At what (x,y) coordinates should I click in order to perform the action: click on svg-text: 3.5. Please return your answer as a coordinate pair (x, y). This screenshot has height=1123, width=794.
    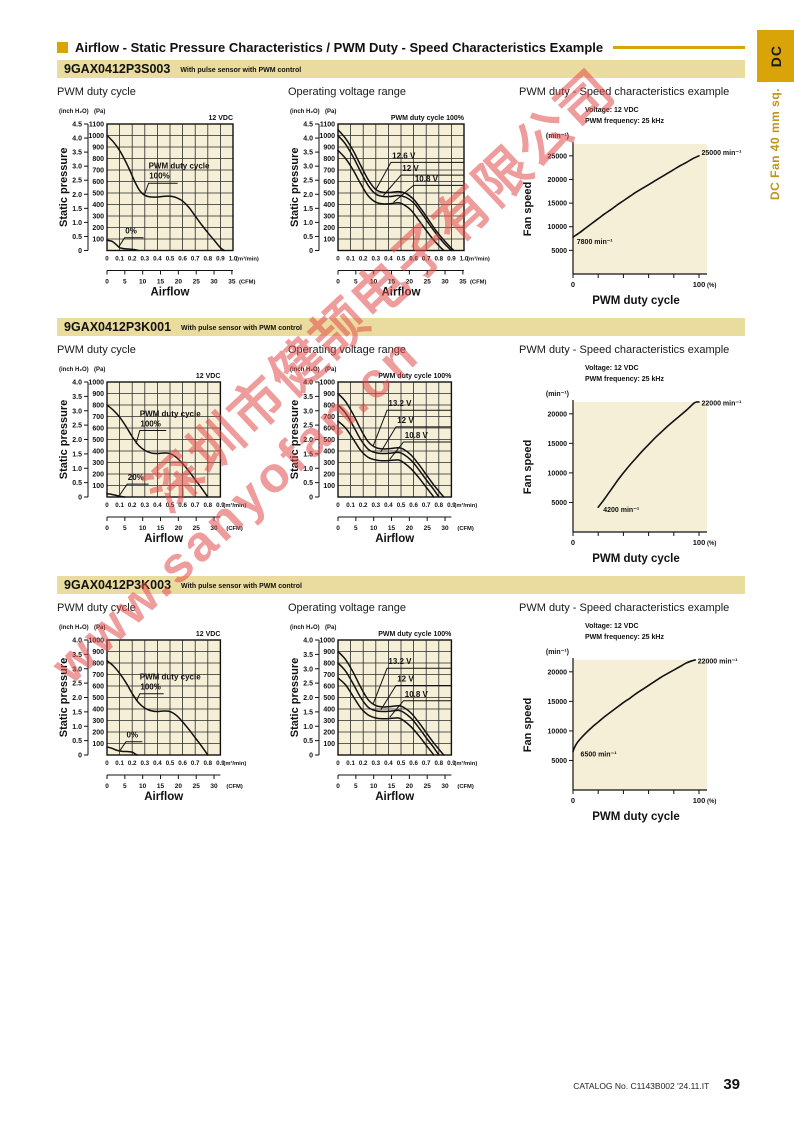
    Looking at the image, I should click on (77, 655).